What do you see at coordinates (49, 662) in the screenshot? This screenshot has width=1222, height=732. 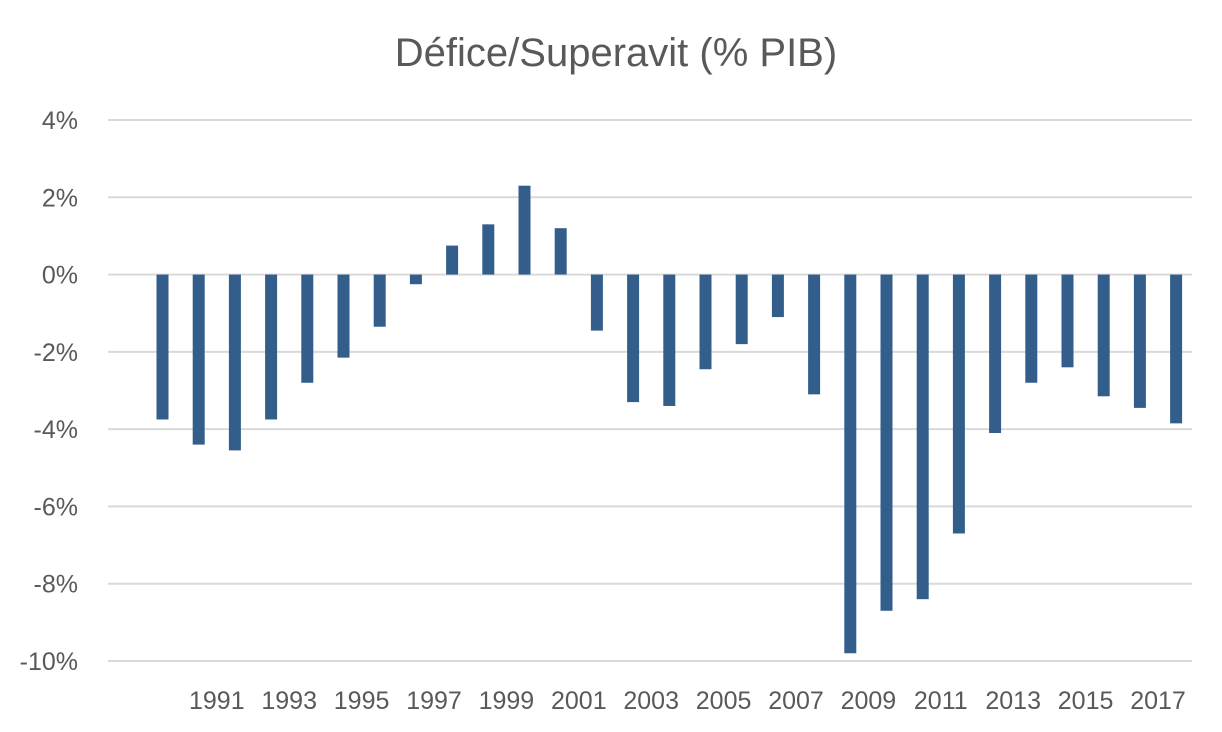 I see `y-tick-label: -10%` at bounding box center [49, 662].